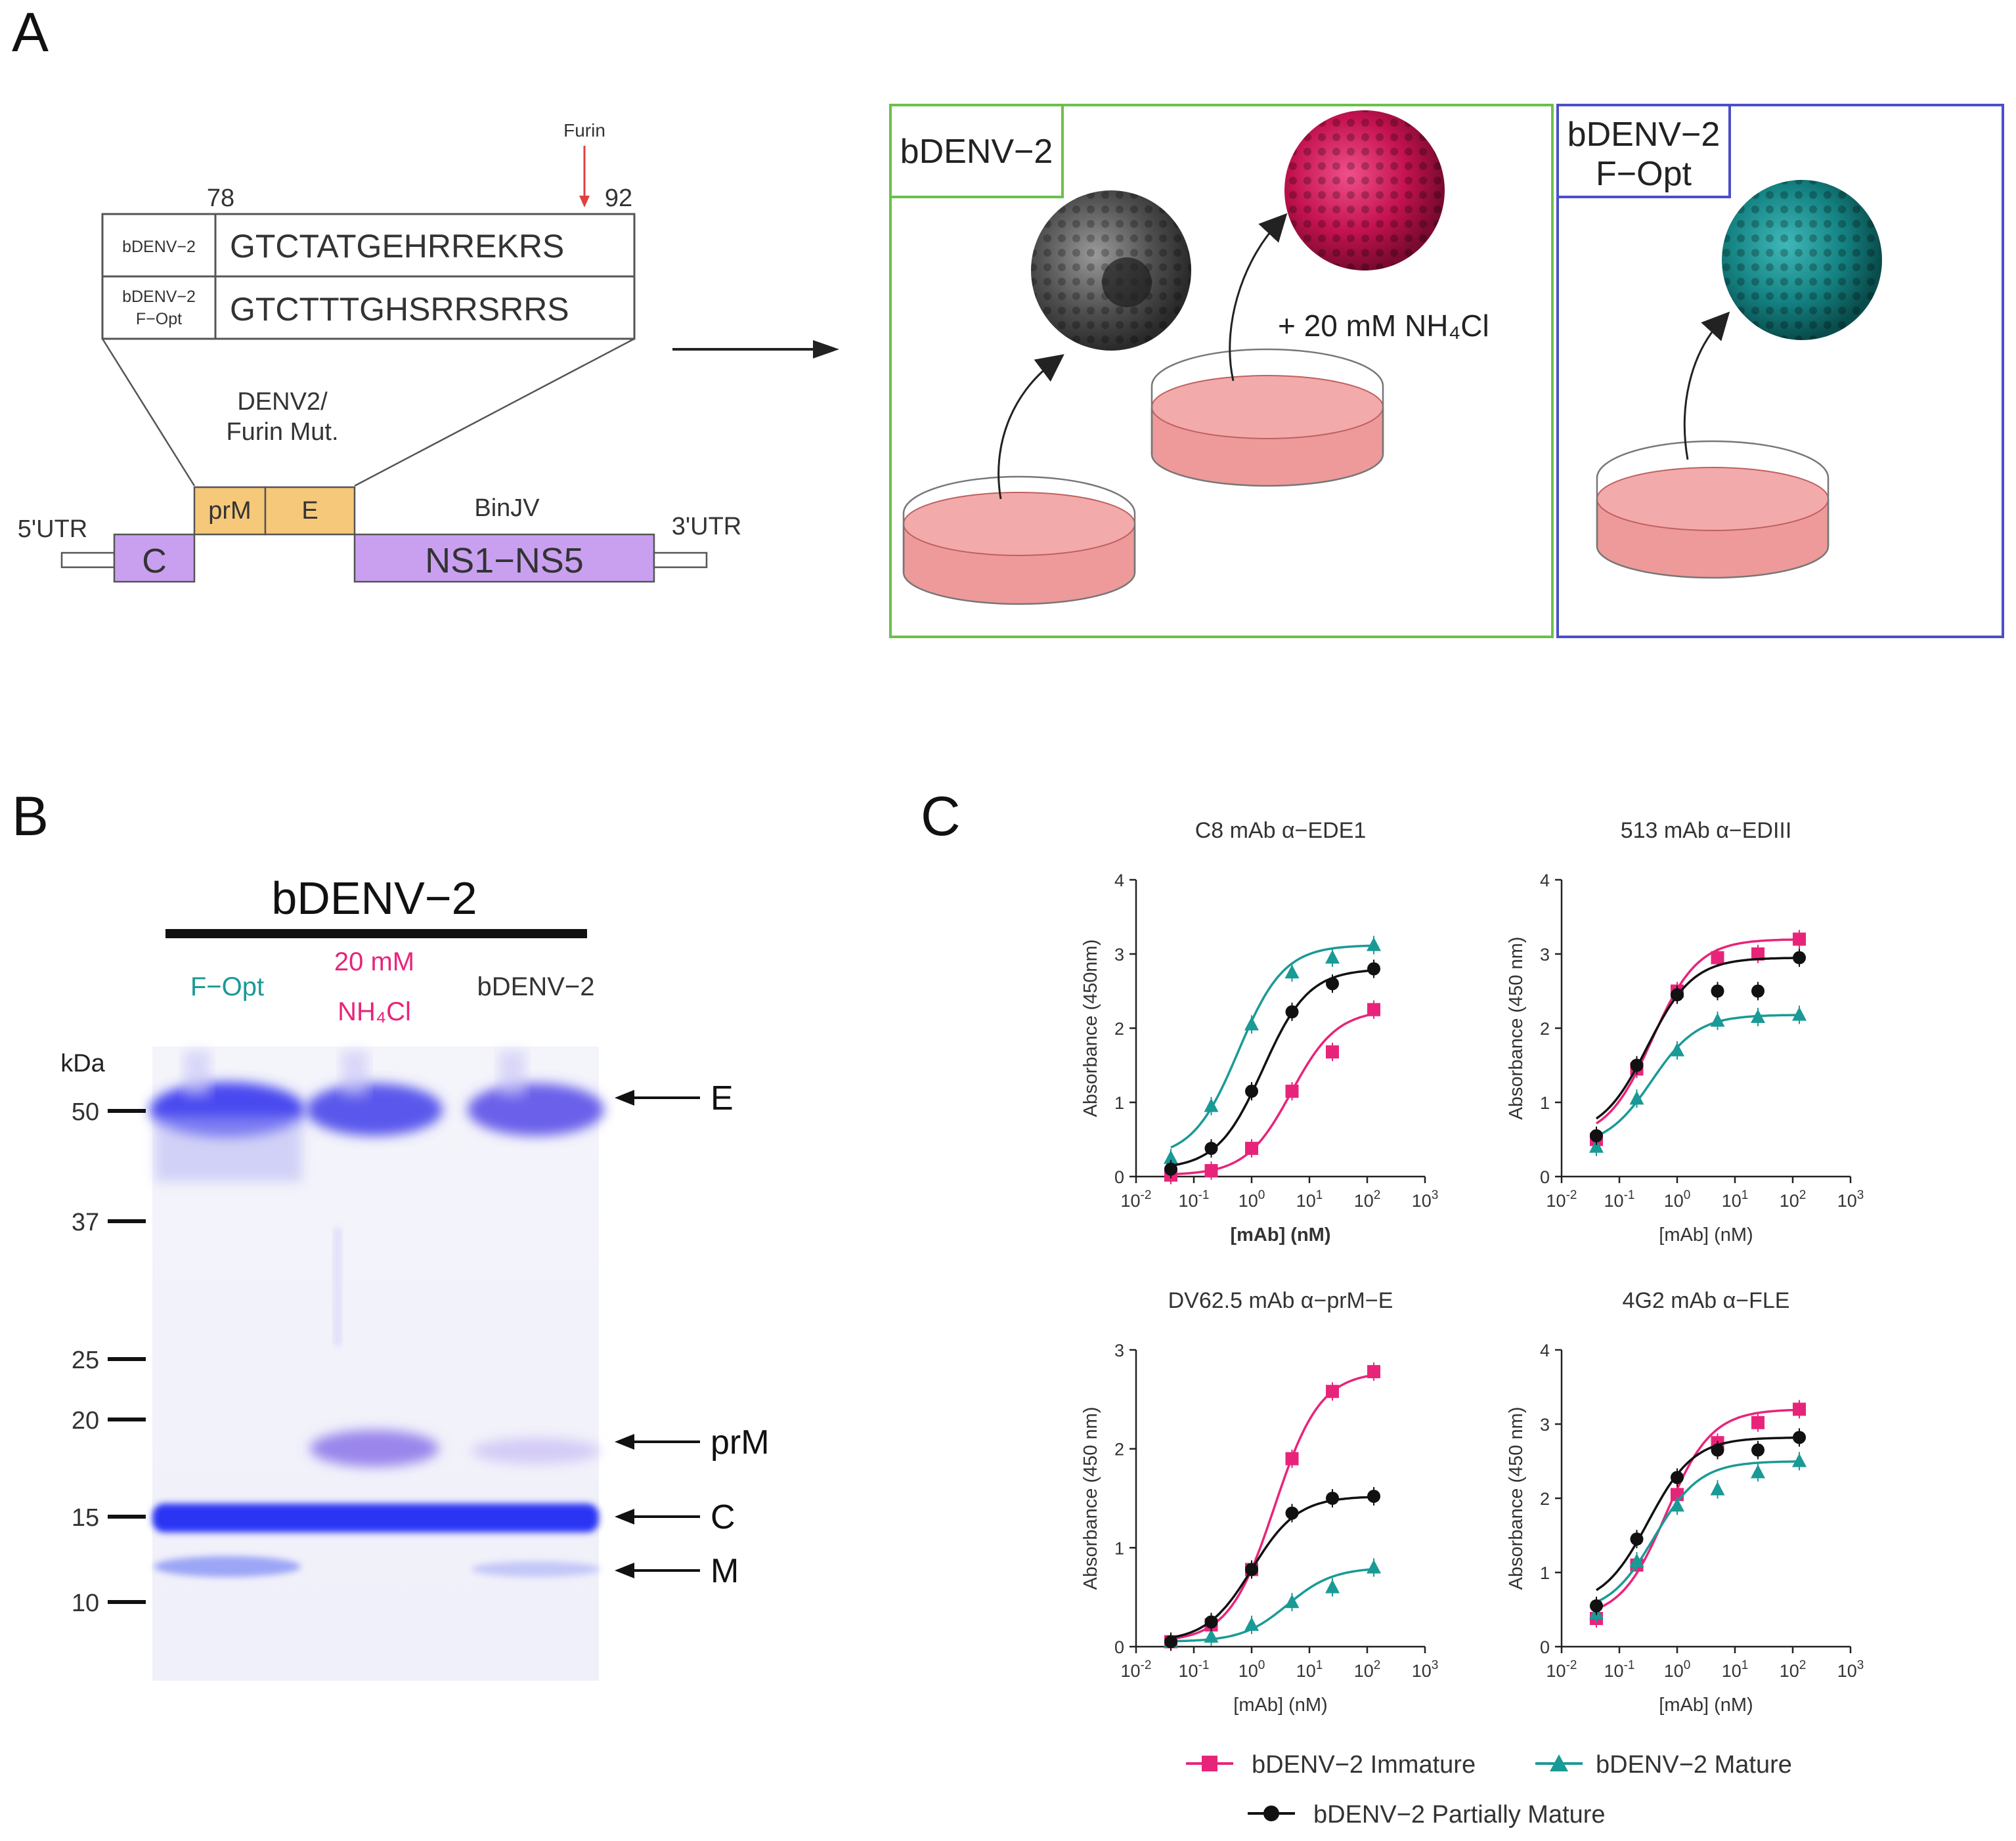 This screenshot has height=1841, width=2016. Describe the element at coordinates (1258, 297) in the screenshot. I see `dish2-arrow` at that location.